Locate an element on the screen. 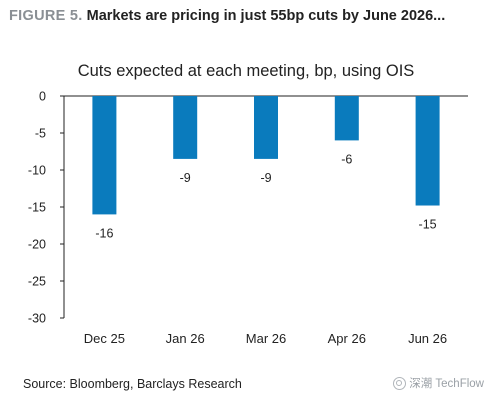  x-category-label: Jun 26 is located at coordinates (427, 338).